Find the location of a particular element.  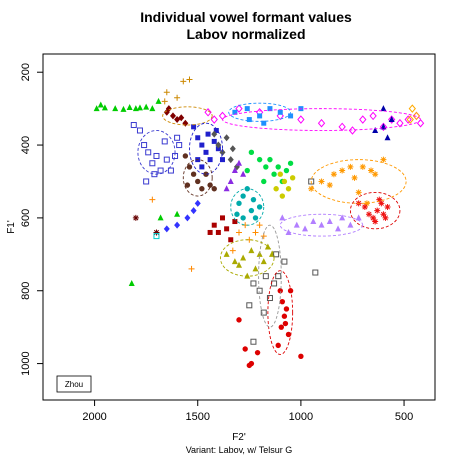

x-tick-label: 1000 is located at coordinates (301, 417).